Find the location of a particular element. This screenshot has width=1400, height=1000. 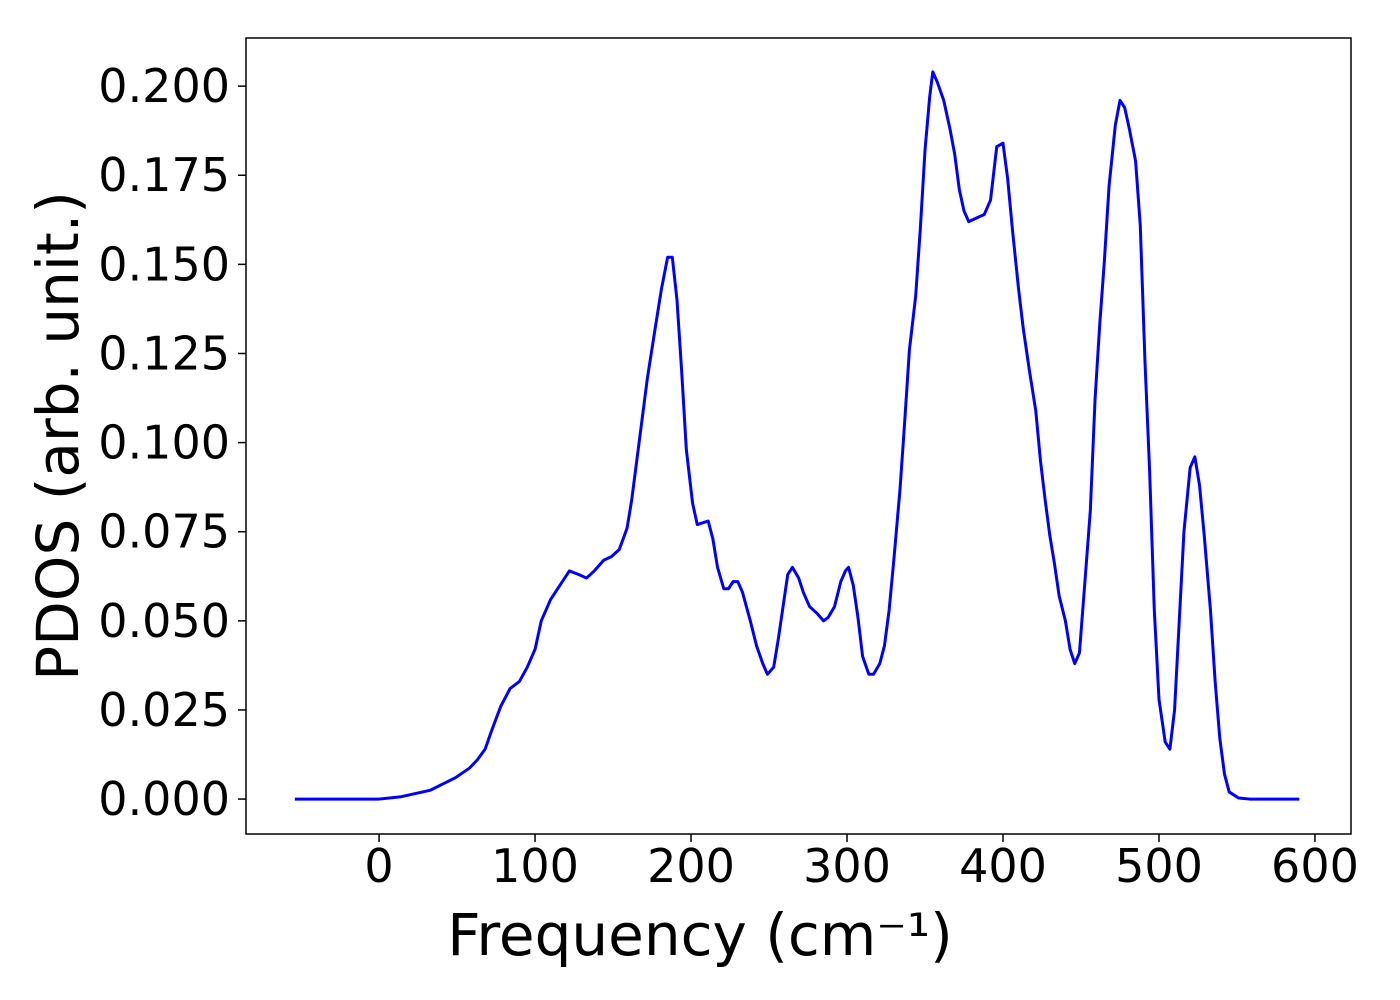

y-tick-label: 0.075 is located at coordinates (164, 532).